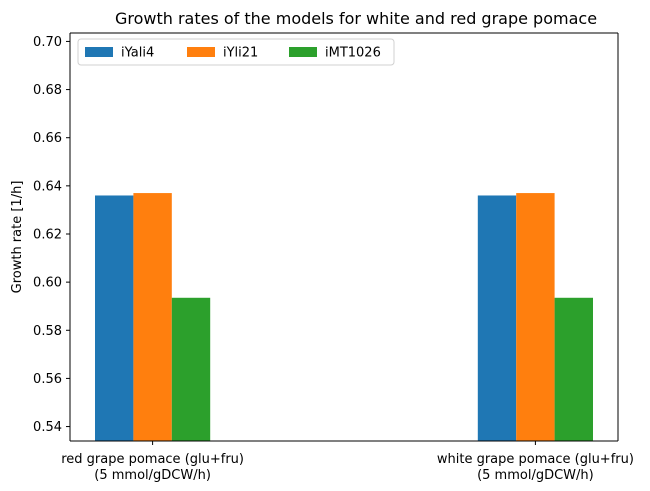  Describe the element at coordinates (47, 283) in the screenshot. I see `y-tick-label: 0.60` at that location.